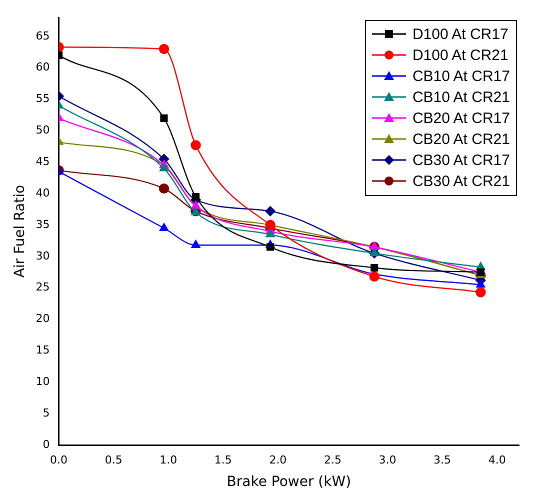  What do you see at coordinates (46, 413) in the screenshot?
I see `y-tick-label: 5` at bounding box center [46, 413].